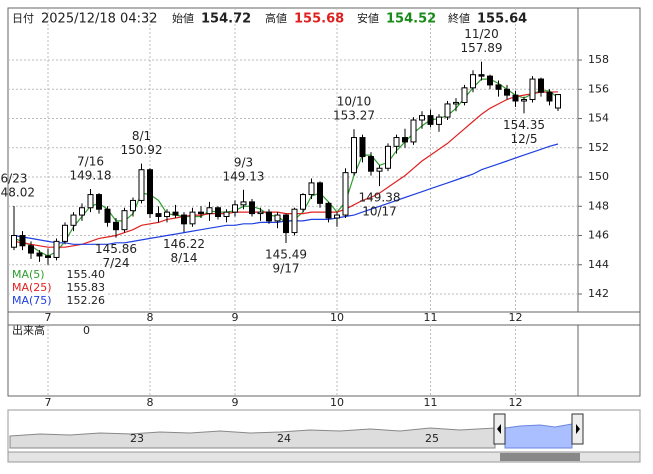  What do you see at coordinates (86, 274) in the screenshot?
I see `legend-value: 155.40` at bounding box center [86, 274].